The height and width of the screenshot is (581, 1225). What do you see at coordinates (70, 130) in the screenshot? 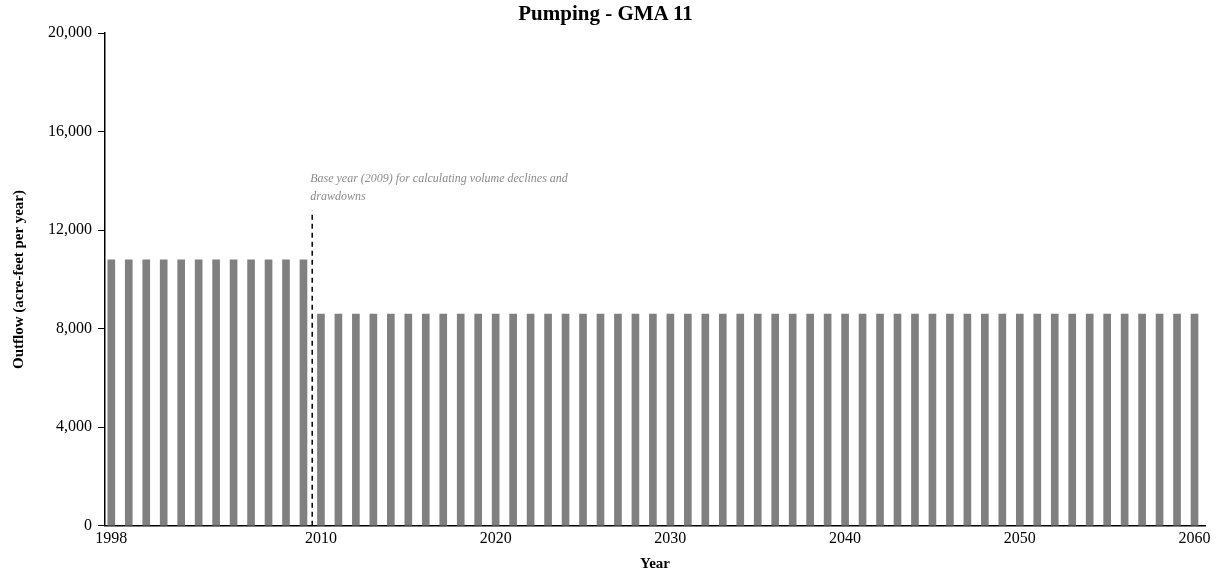
I see `y-tick-label: 16,000` at bounding box center [70, 130].